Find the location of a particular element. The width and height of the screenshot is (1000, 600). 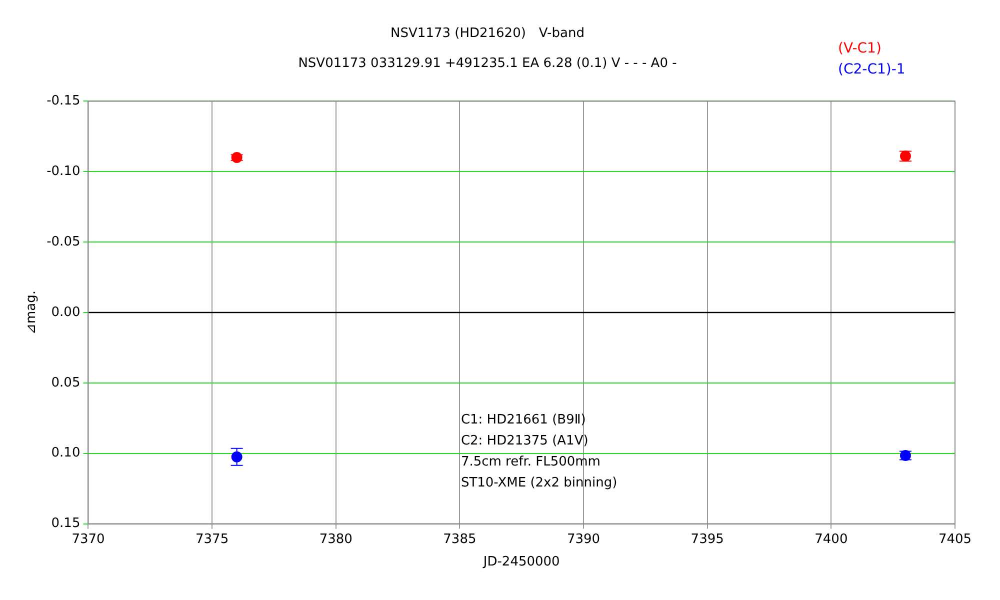

annotation: C2: HD21375 (A1V) is located at coordinates (524, 441).